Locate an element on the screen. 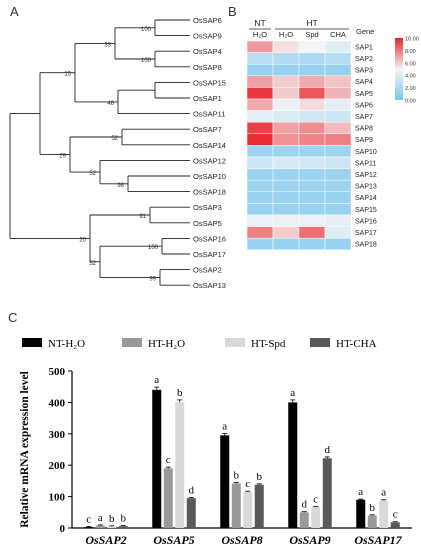  y-tick-label: 500 is located at coordinates (57, 372).